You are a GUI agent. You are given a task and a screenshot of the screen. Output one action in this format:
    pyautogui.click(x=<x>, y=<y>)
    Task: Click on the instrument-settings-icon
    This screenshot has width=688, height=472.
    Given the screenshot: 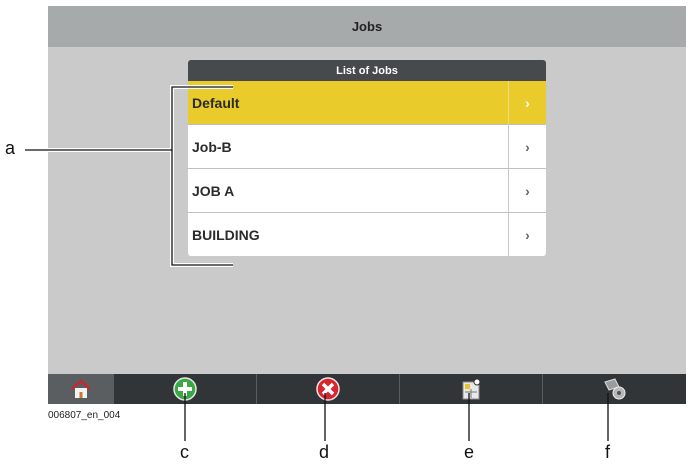 What is the action you would take?
    pyautogui.click(x=614, y=389)
    